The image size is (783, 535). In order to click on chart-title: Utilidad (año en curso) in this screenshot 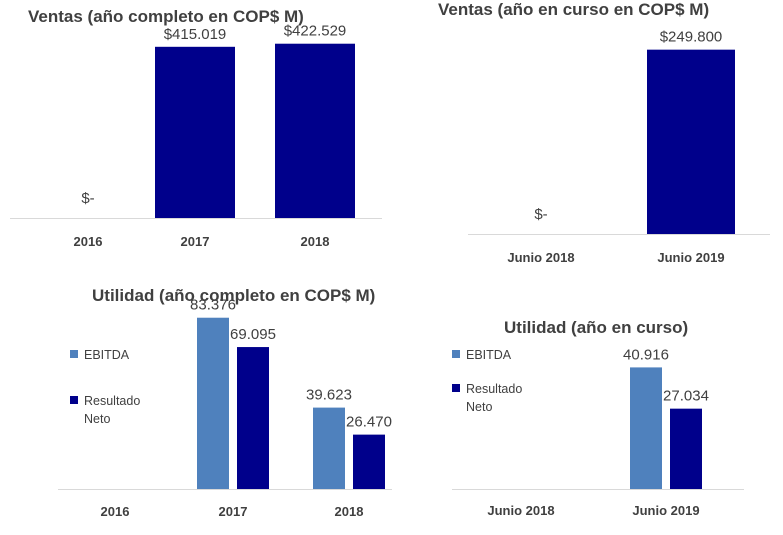, I will do `click(596, 327)`.